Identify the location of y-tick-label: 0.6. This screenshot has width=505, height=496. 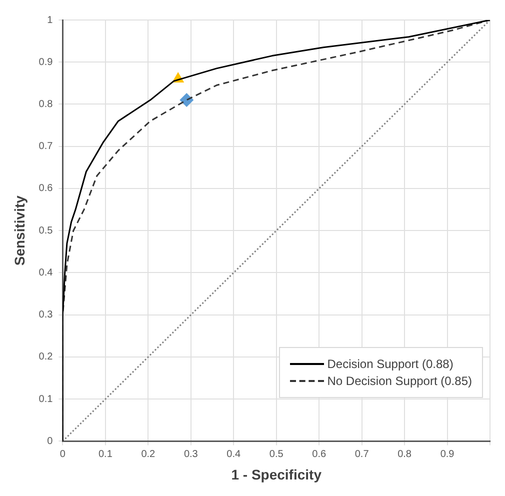
(46, 188).